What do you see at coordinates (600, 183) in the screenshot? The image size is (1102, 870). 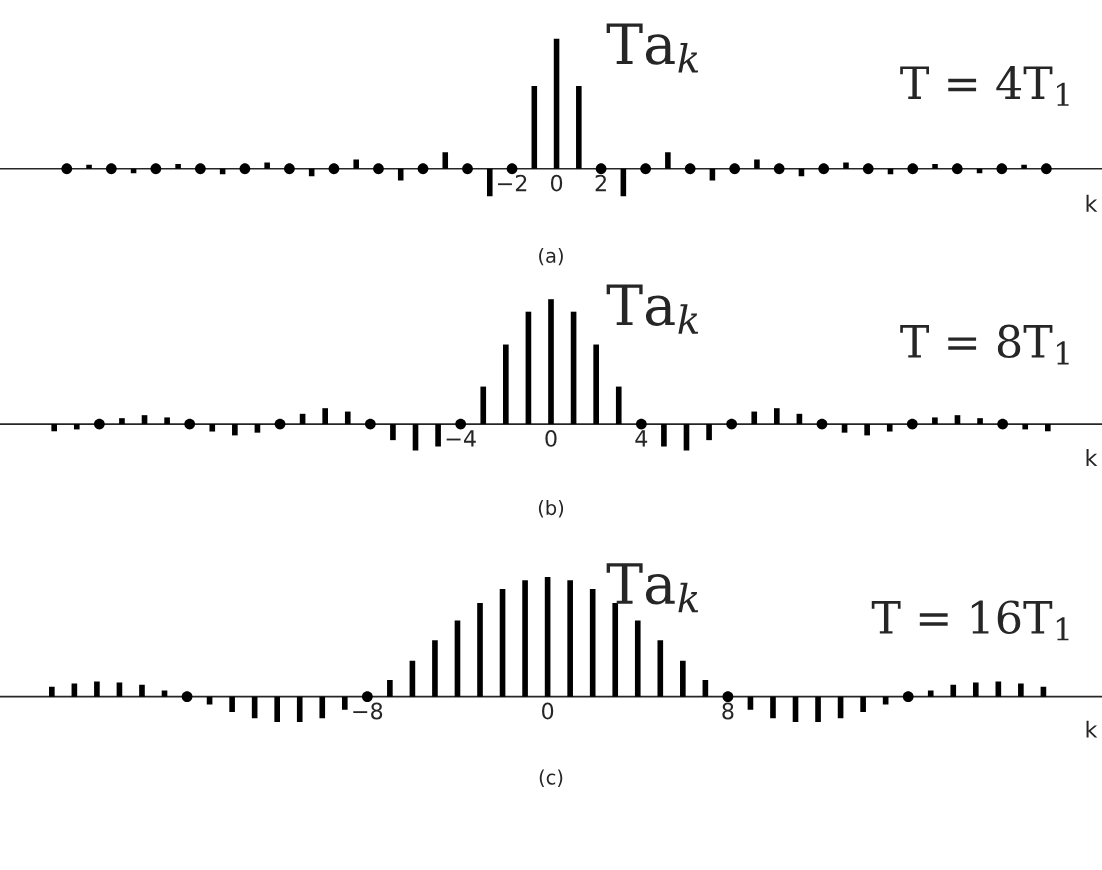 I see `x-tick-label: 2` at bounding box center [600, 183].